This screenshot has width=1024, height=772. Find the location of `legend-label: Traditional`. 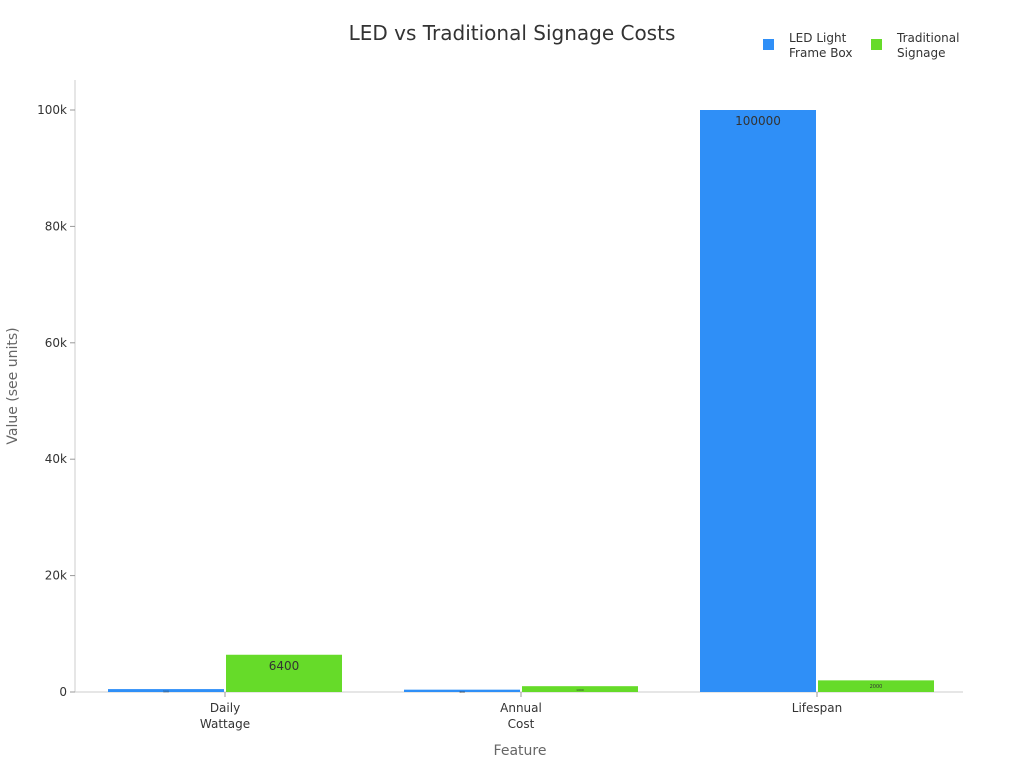

legend-label: Traditional is located at coordinates (927, 38).